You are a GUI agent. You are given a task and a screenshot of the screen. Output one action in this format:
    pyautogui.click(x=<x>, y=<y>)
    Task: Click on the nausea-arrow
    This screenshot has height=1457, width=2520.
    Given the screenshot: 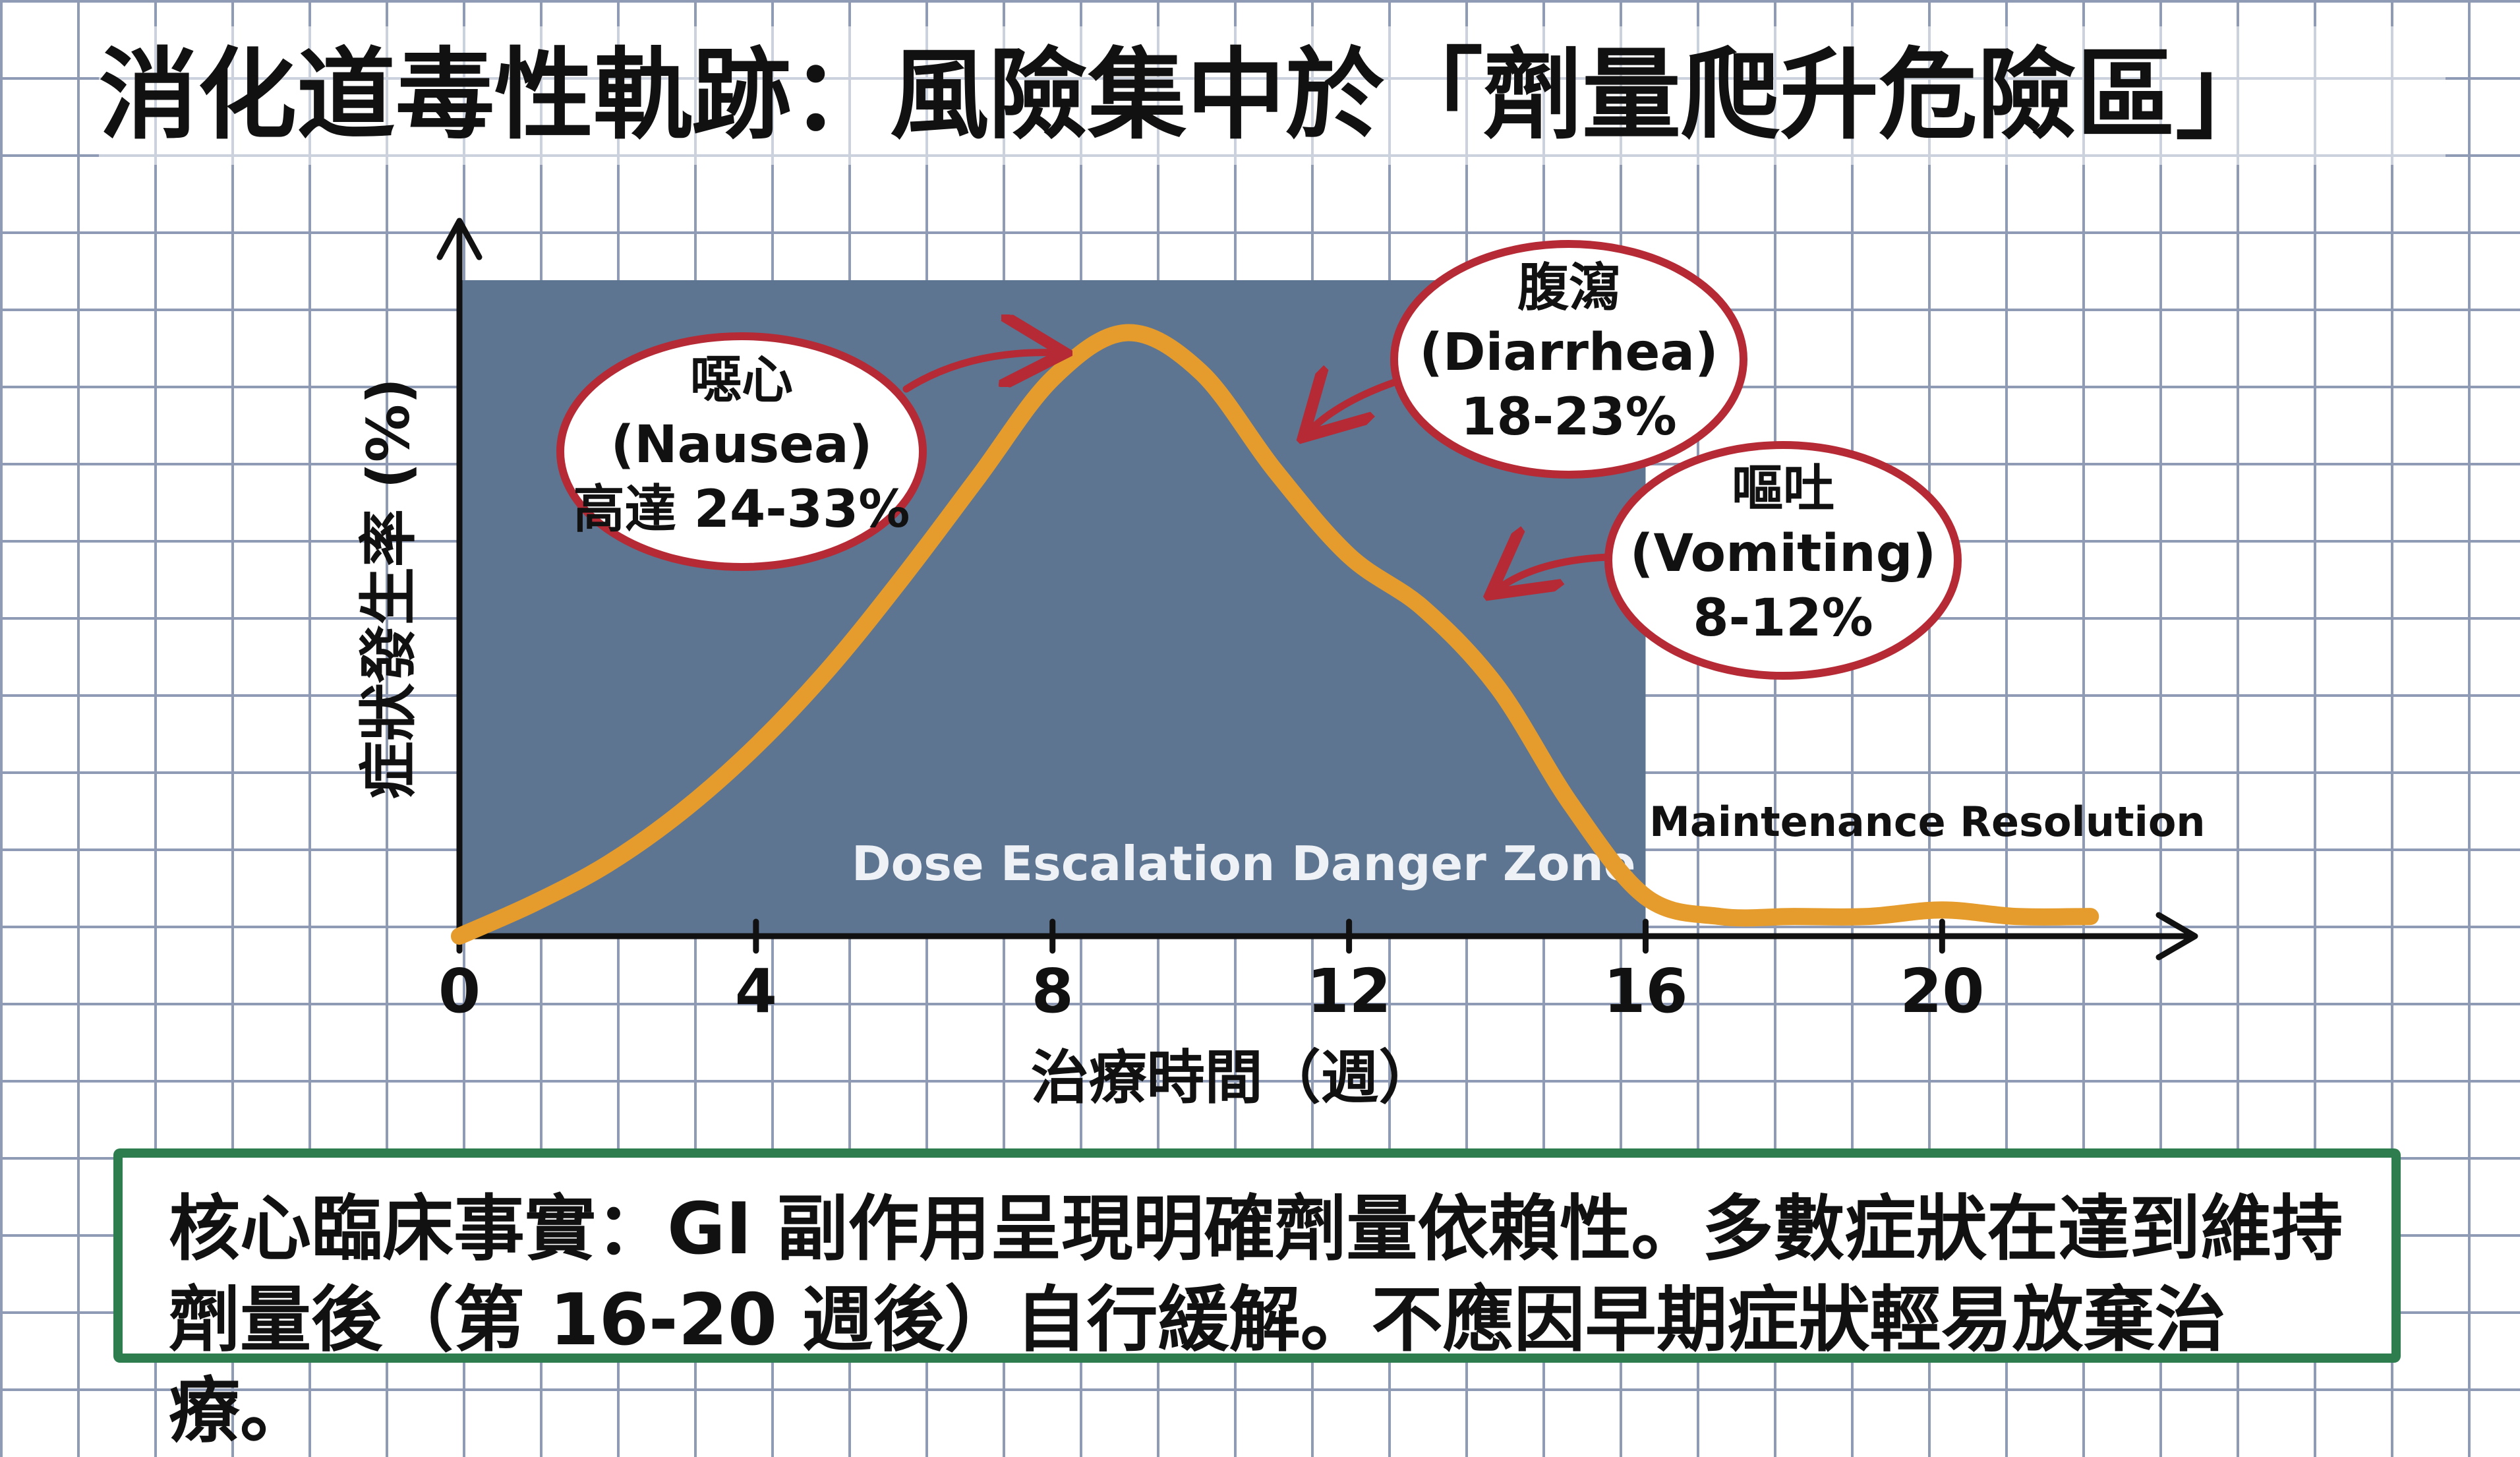 What is the action you would take?
    pyautogui.click(x=980, y=373)
    